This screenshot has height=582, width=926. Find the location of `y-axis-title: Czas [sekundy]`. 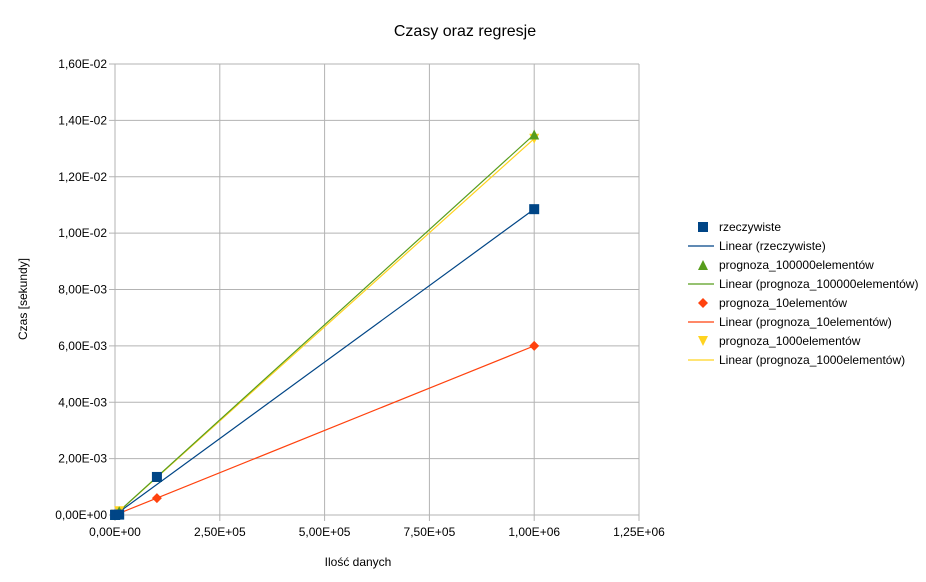

y-axis-title: Czas [sekundy] is located at coordinates (23, 299).